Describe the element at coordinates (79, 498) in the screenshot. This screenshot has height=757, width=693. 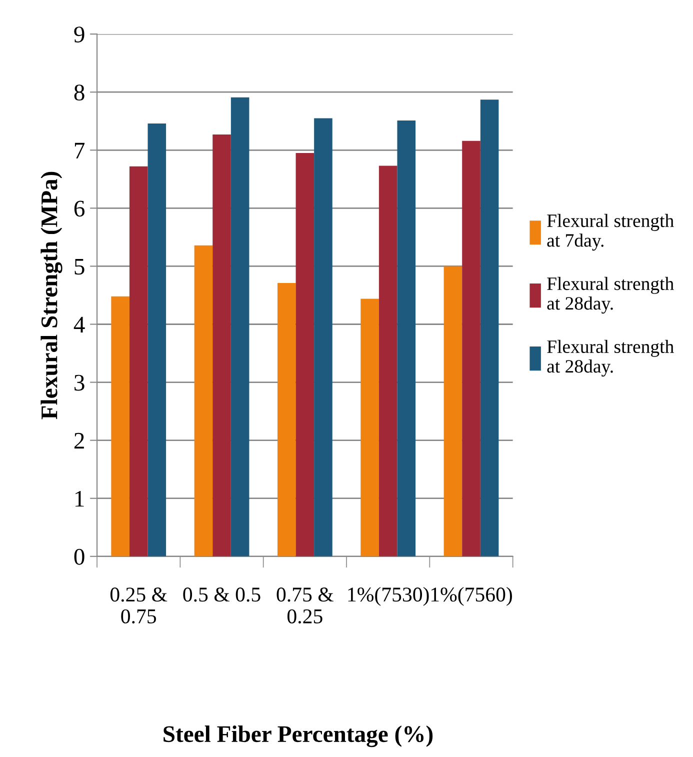
I see `y-tick-label: 1` at that location.